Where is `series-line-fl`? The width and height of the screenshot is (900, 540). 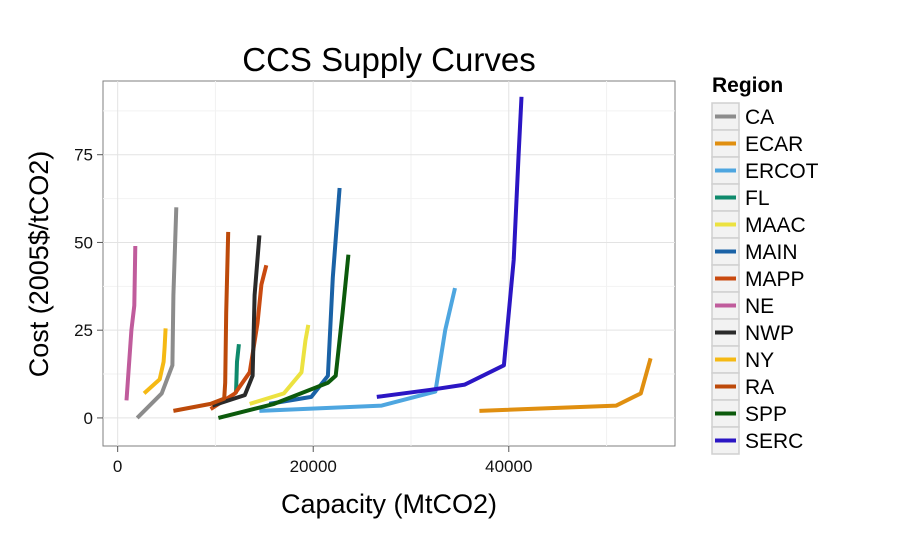 series-line-fl is located at coordinates (237, 368).